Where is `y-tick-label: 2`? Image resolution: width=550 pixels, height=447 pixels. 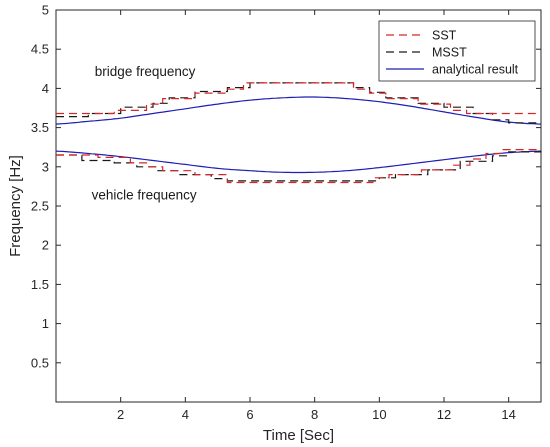
y-tick-label: 2 is located at coordinates (45, 245).